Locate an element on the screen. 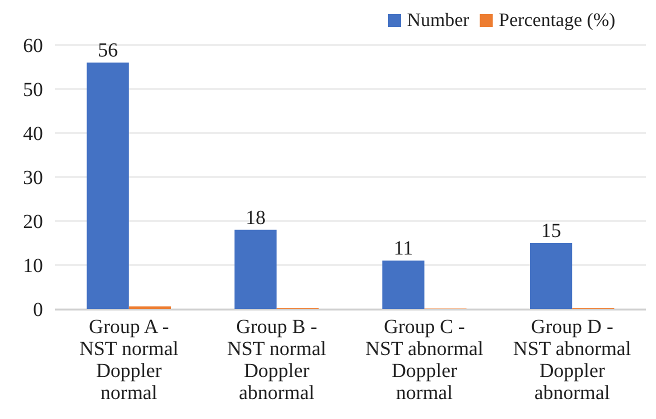 The width and height of the screenshot is (656, 419). y-tick-label: 0 is located at coordinates (38, 310).